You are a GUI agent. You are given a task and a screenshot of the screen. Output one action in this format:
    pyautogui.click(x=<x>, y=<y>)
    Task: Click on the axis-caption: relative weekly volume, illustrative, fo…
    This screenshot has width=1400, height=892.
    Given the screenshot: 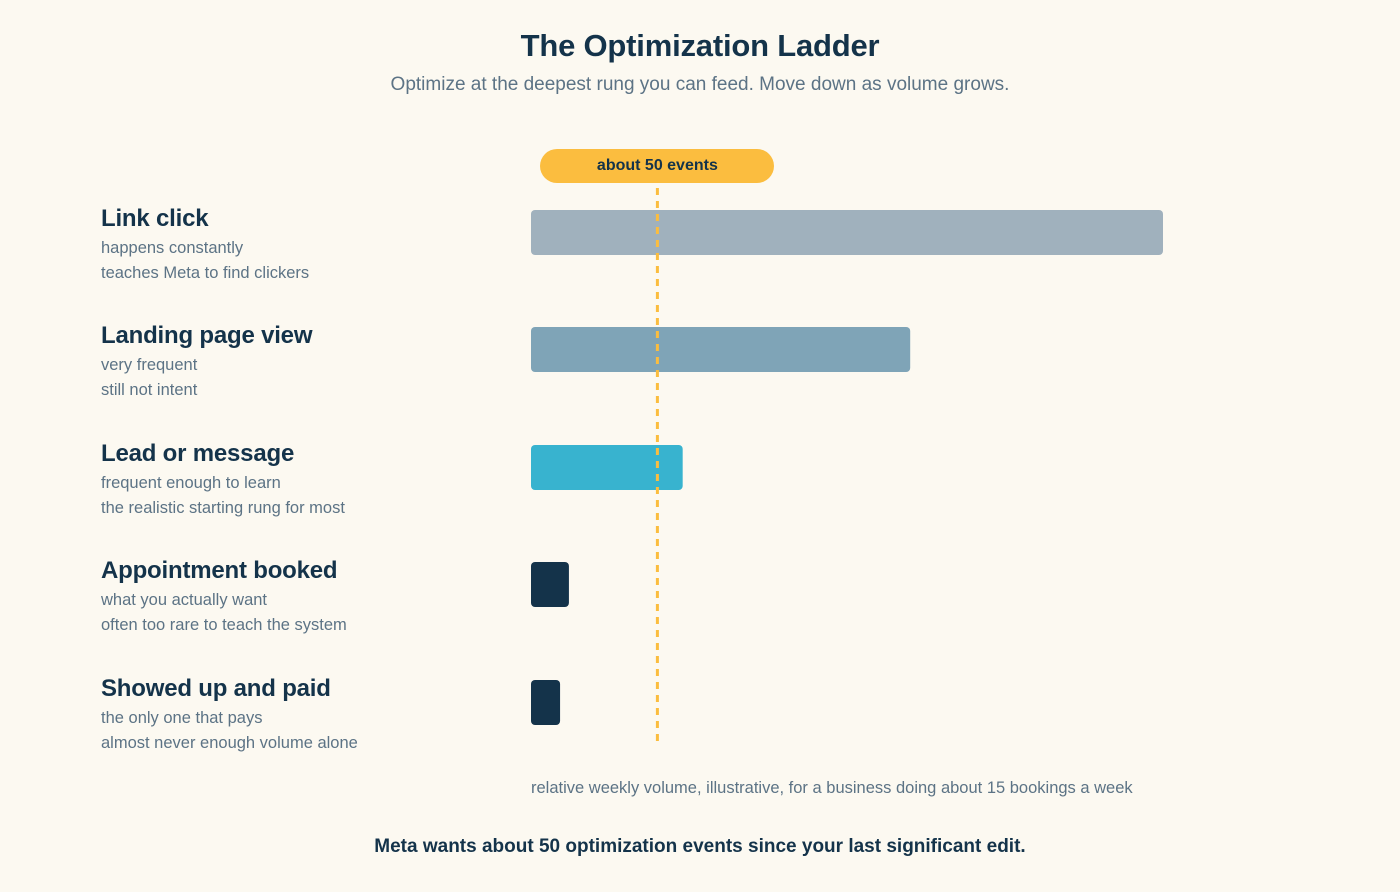 What is the action you would take?
    pyautogui.click(x=832, y=788)
    